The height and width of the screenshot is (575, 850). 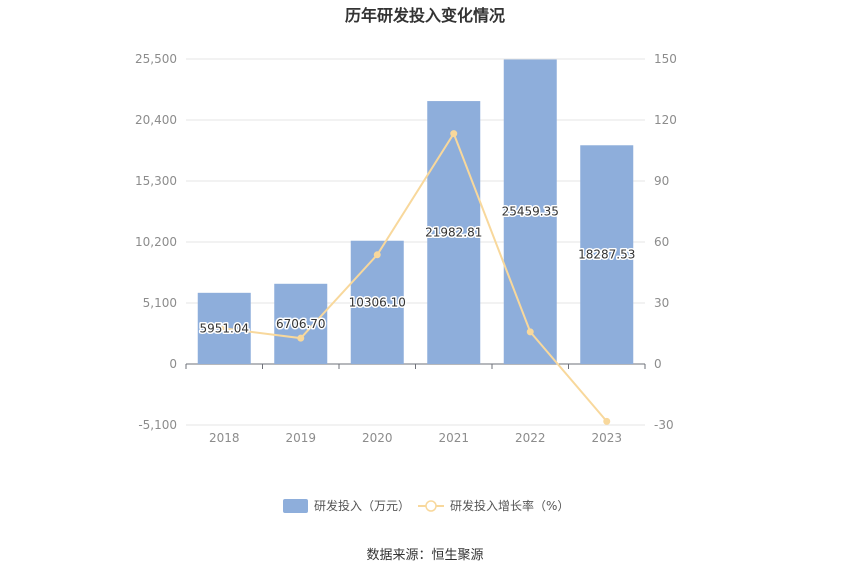 I want to click on bar-value-label: 6706.70, so click(x=301, y=324).